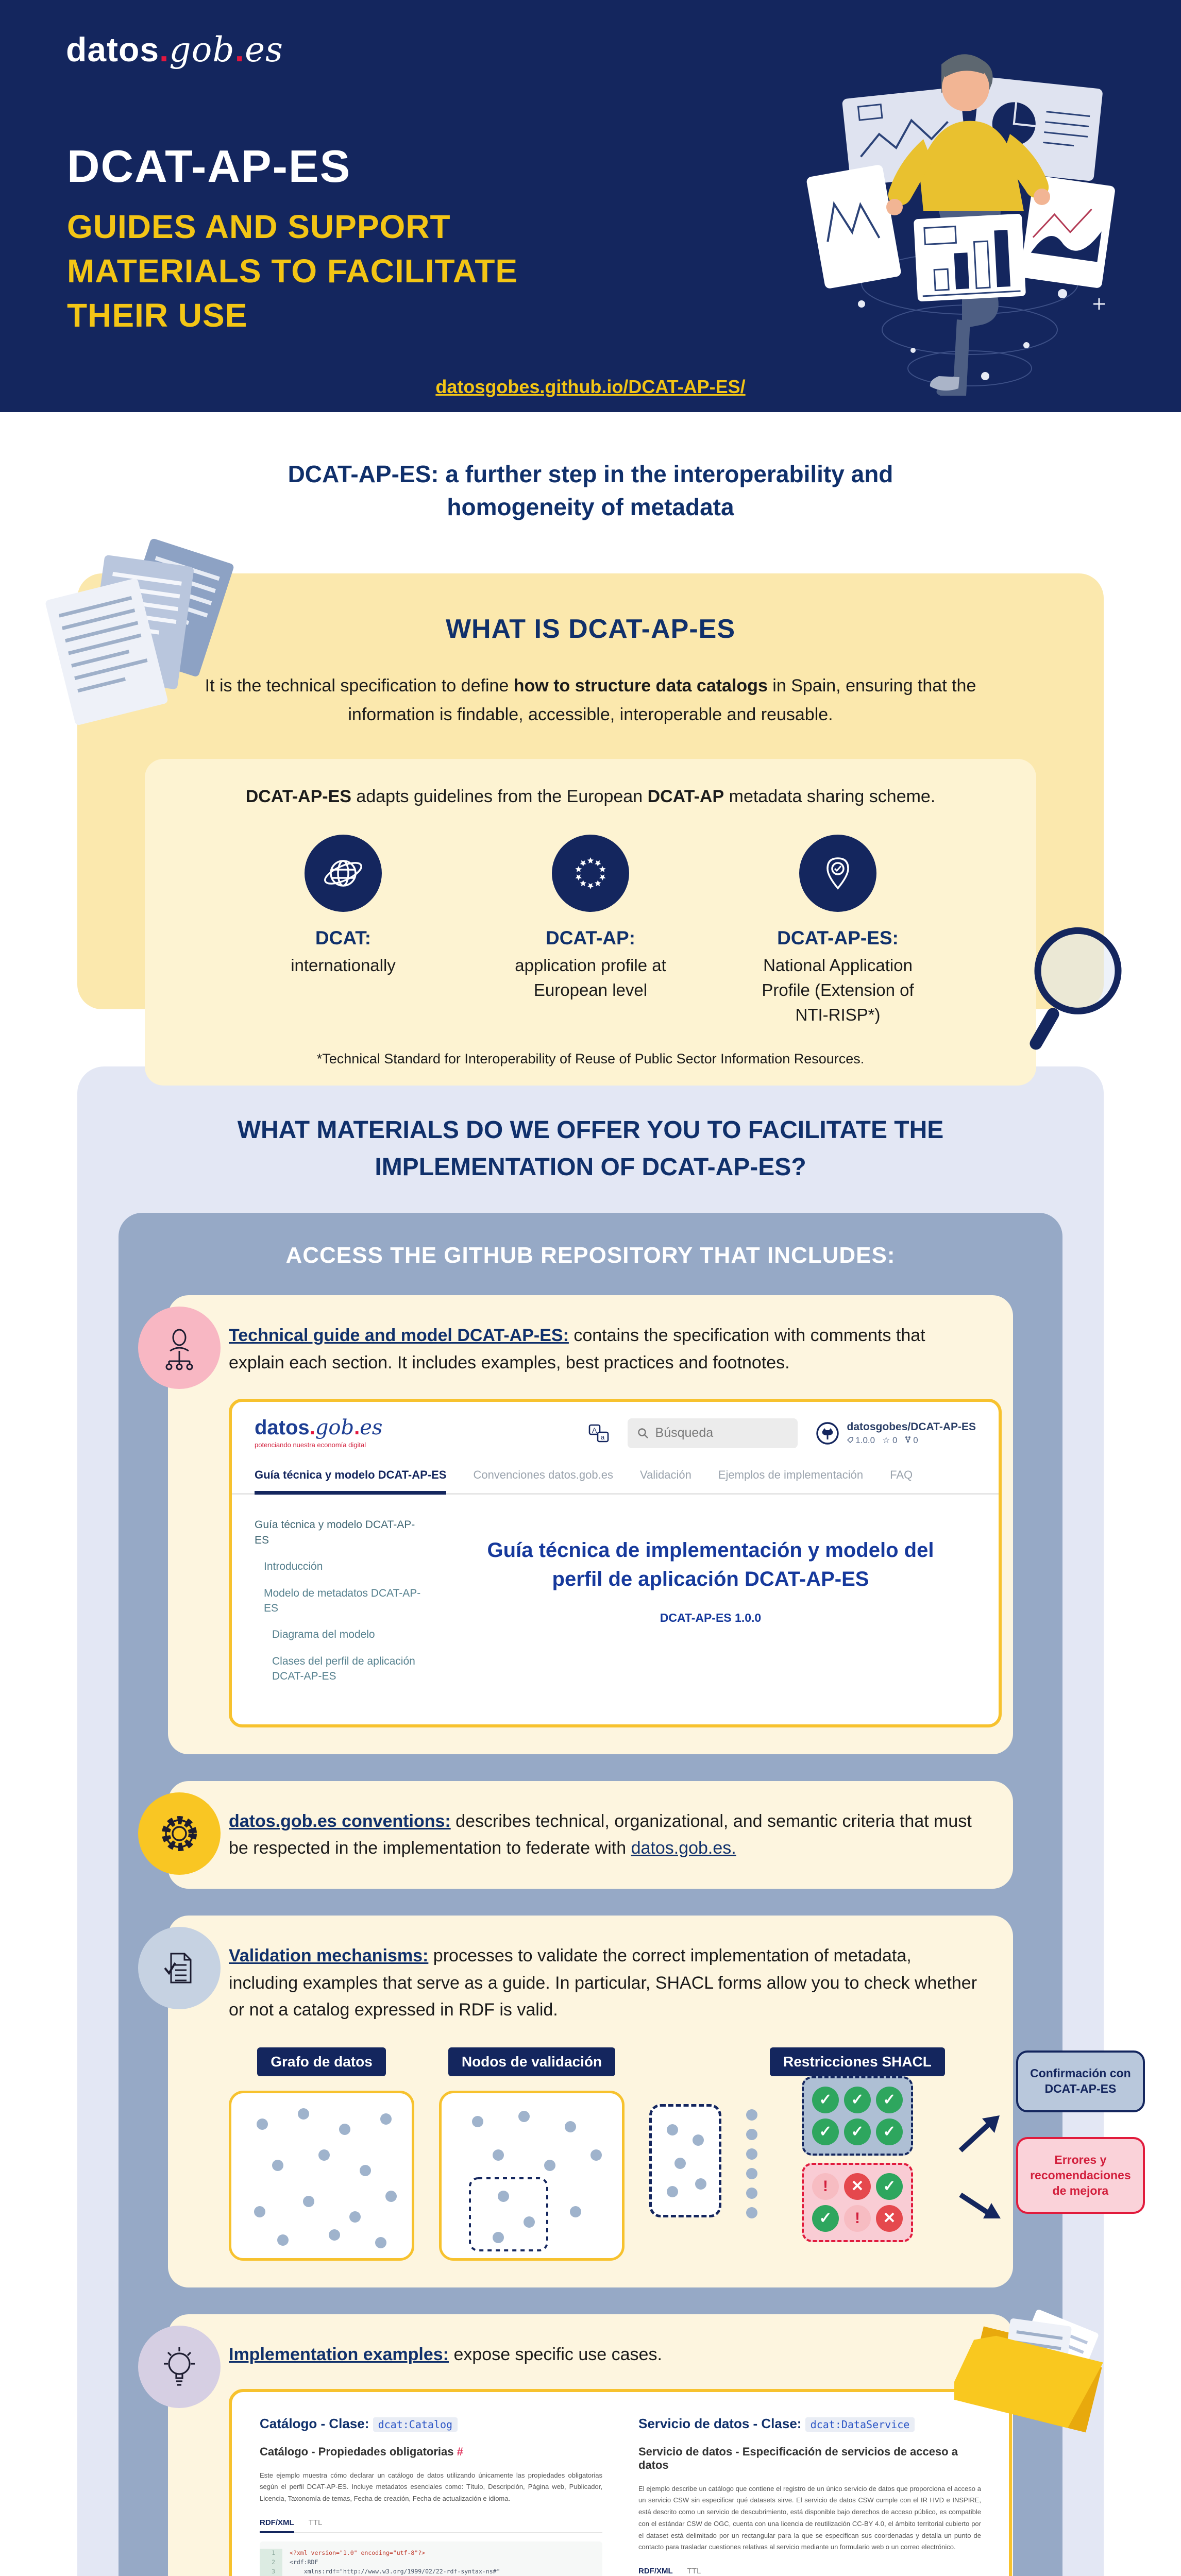 This screenshot has width=1181, height=2576. Describe the element at coordinates (980, 2205) in the screenshot. I see `arrow-down-right-icon` at that location.